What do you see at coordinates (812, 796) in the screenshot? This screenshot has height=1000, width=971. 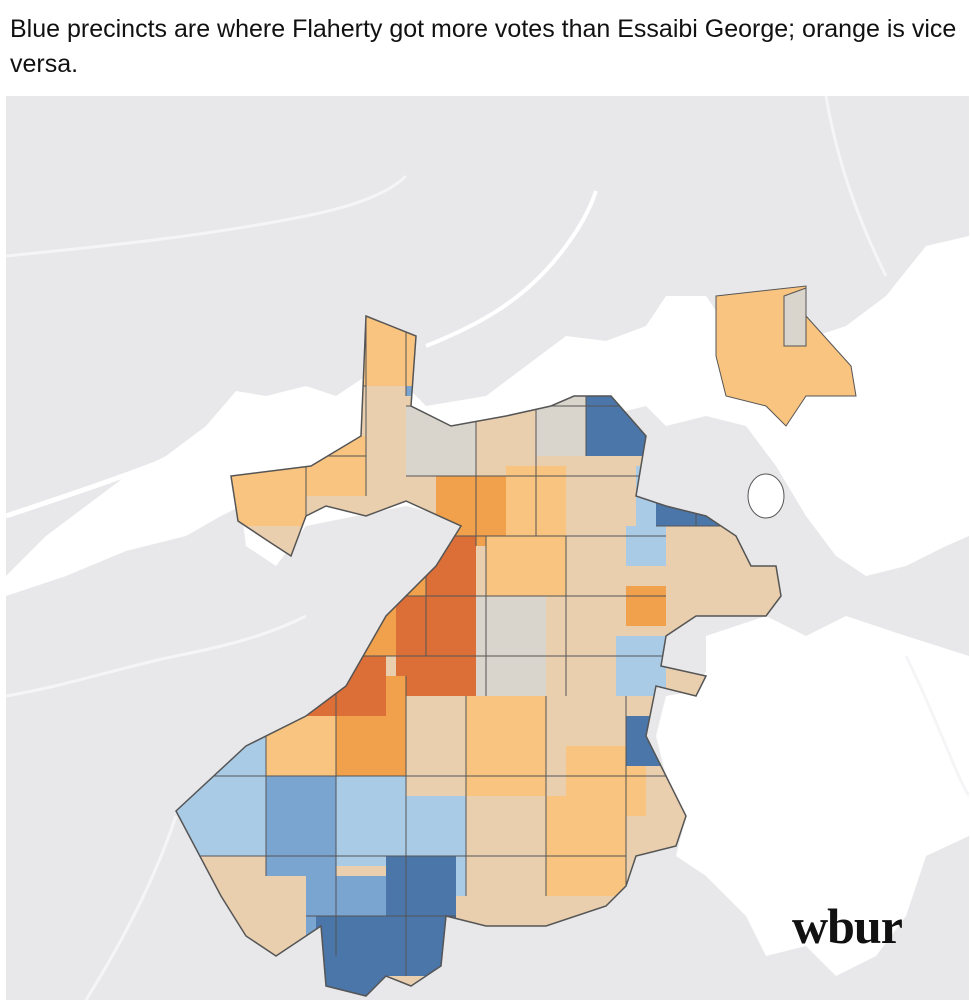 I see `harbor-water-south` at bounding box center [812, 796].